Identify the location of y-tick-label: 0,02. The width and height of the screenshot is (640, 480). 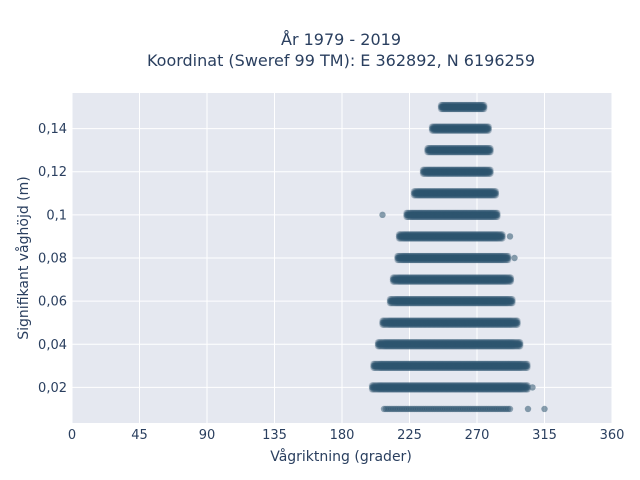
(52, 388).